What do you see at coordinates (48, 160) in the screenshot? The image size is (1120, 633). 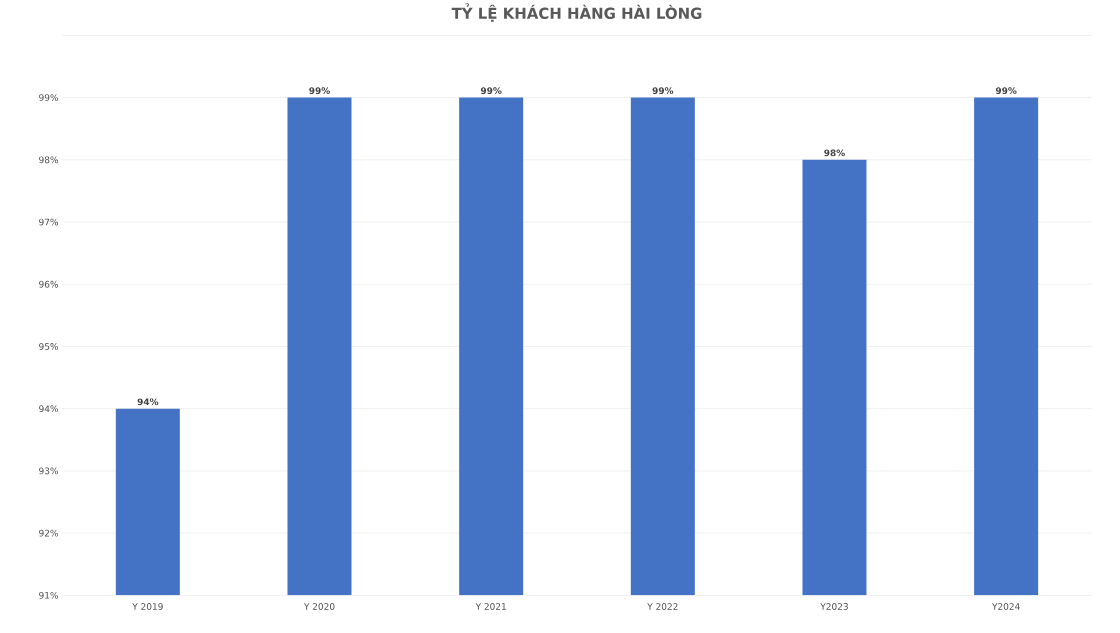 I see `y-tick-label: 98%` at bounding box center [48, 160].